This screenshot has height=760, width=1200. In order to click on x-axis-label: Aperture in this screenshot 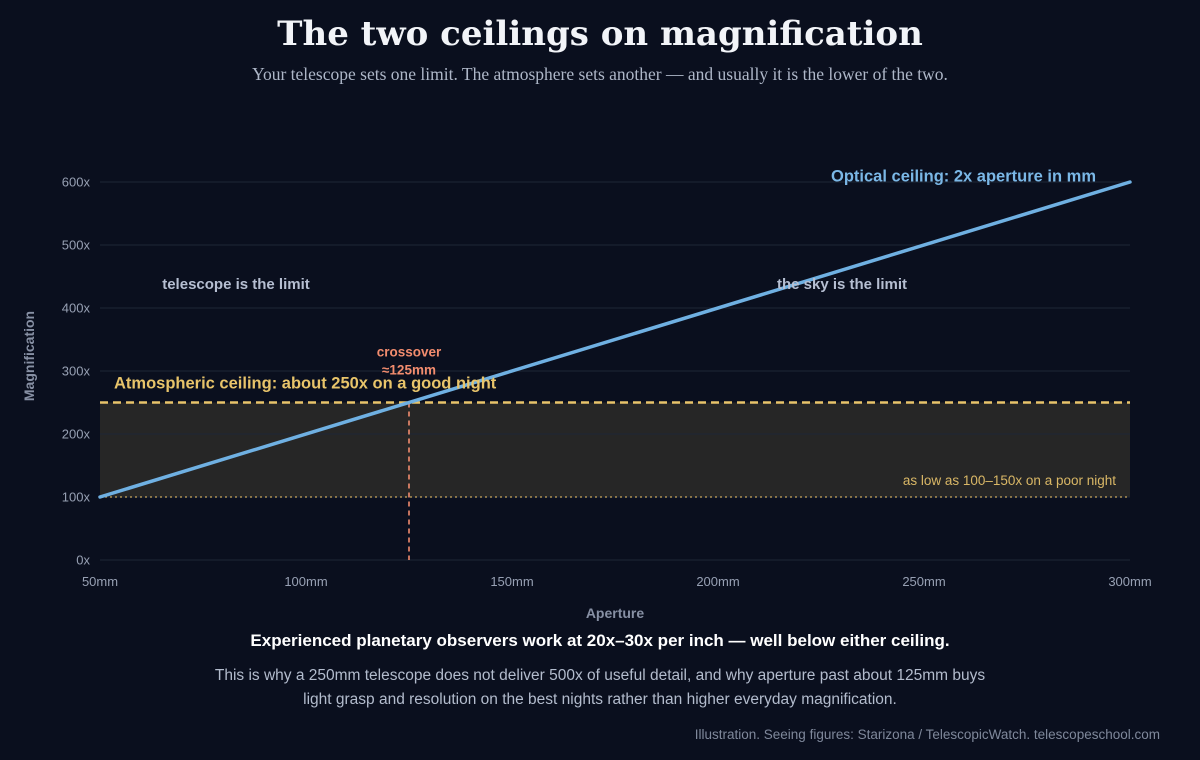, I will do `click(615, 613)`.